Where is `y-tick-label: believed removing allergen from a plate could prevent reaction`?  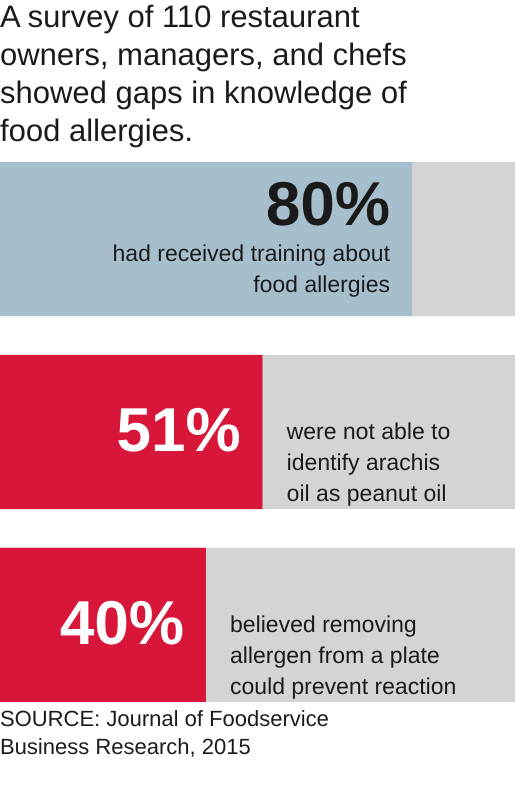 y-tick-label: believed removing allergen from a plate could prevent reaction is located at coordinates (343, 654).